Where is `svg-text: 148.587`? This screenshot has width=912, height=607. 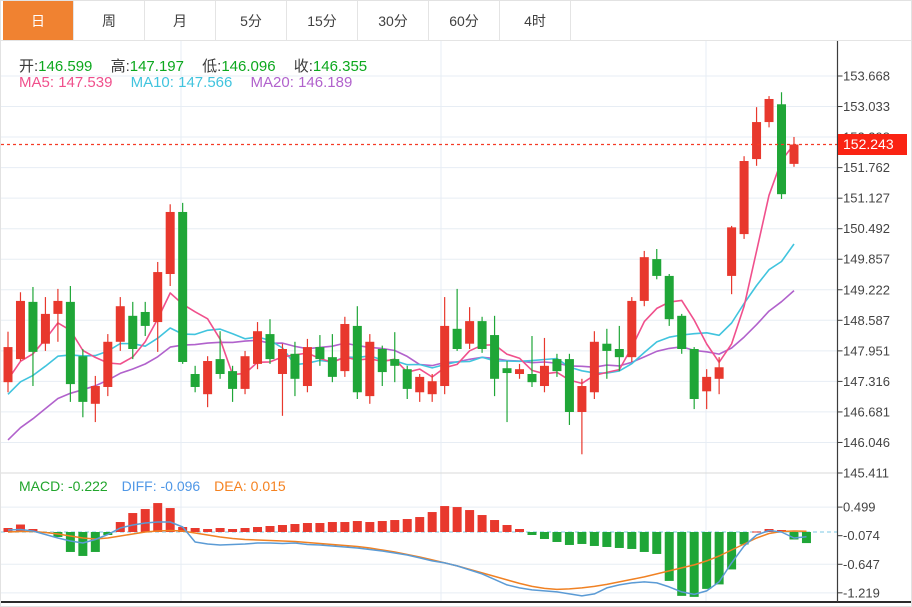
svg-text: 148.587 is located at coordinates (866, 320).